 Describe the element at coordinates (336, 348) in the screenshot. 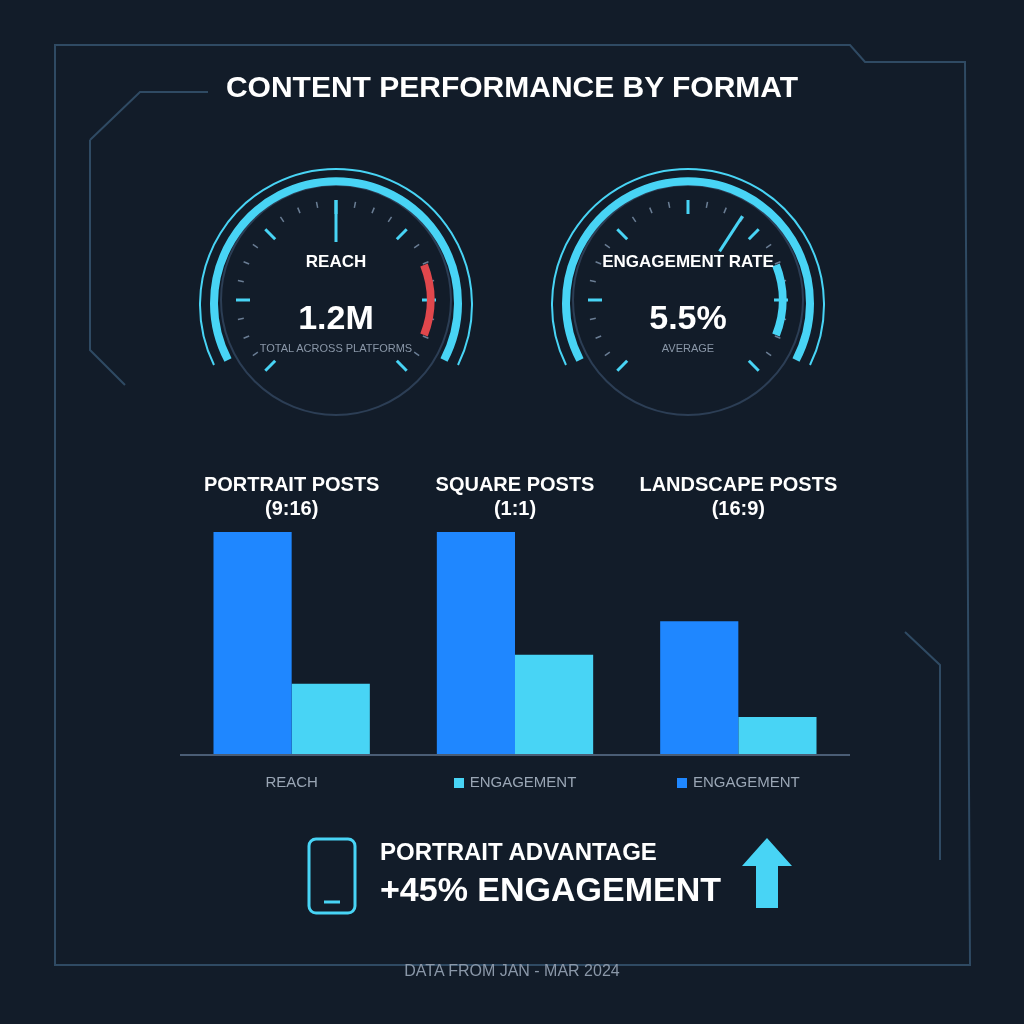

I see `text: TOTAL ACROSS PLATFORMS` at that location.